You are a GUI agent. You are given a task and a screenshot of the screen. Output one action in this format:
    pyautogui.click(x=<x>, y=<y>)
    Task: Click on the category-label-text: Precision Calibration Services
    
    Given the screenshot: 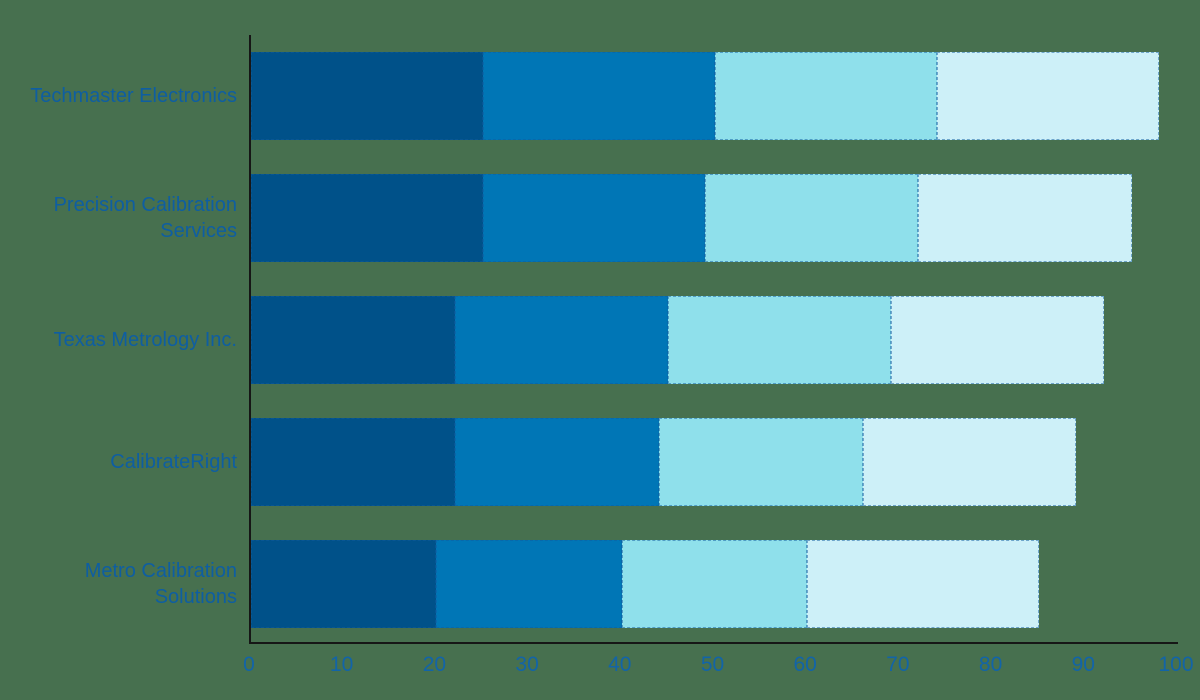 What is the action you would take?
    pyautogui.click(x=145, y=217)
    